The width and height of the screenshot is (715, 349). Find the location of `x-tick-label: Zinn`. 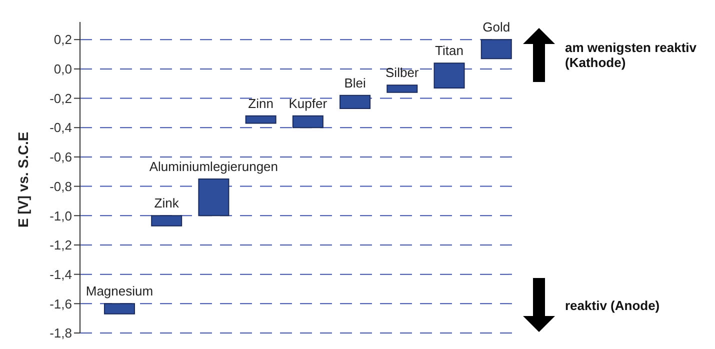

x-tick-label: Zinn is located at coordinates (261, 103).